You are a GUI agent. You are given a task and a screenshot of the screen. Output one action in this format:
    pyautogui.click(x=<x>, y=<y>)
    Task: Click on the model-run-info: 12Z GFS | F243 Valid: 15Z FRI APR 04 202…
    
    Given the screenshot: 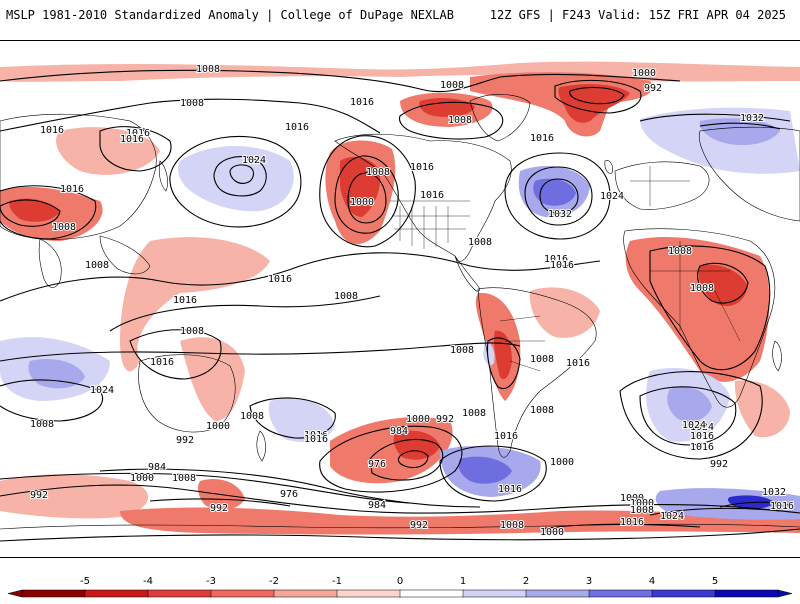 What is the action you would take?
    pyautogui.click(x=637, y=15)
    